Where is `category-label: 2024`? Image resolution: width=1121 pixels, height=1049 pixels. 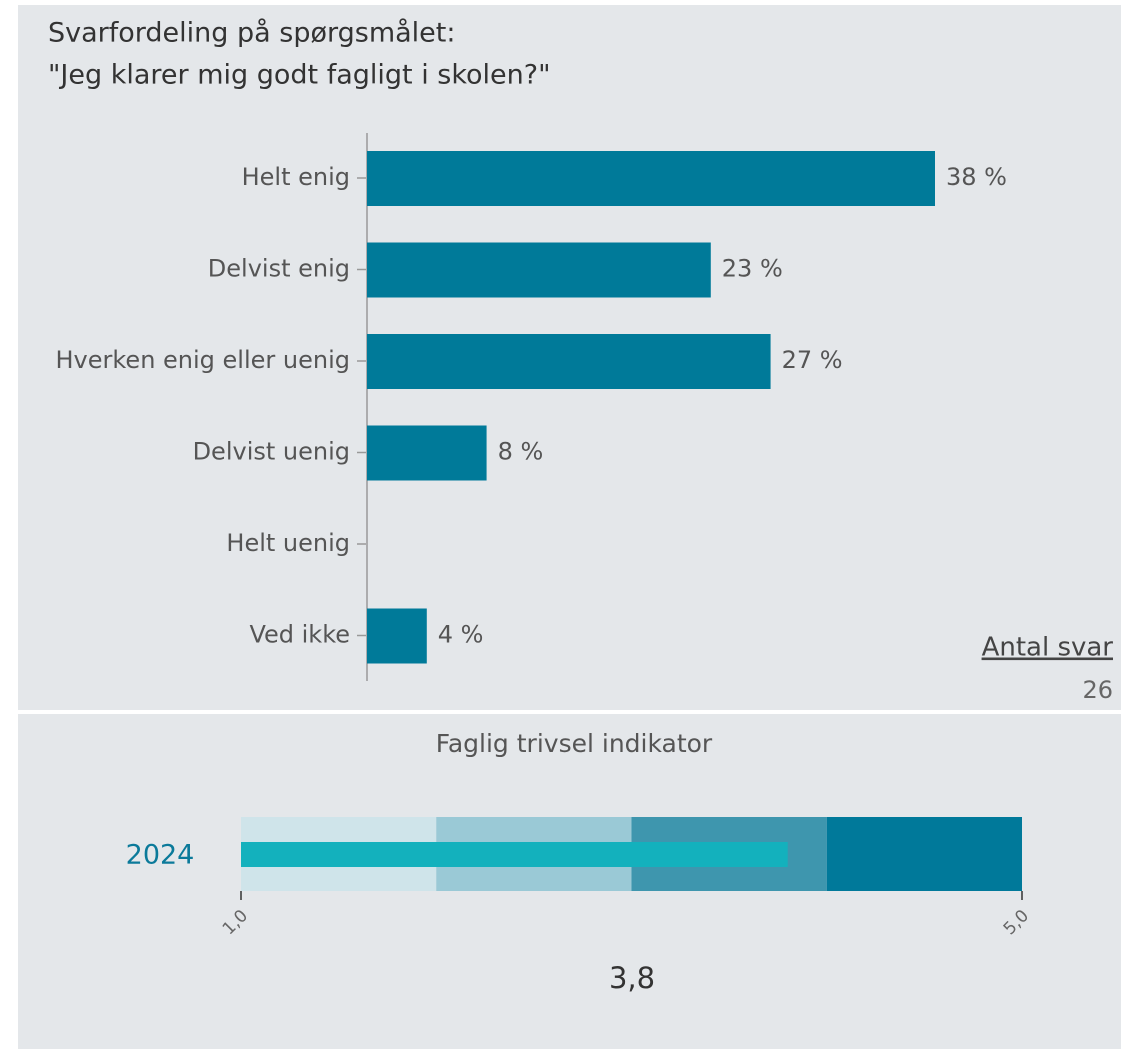
category-label: 2024 is located at coordinates (160, 855).